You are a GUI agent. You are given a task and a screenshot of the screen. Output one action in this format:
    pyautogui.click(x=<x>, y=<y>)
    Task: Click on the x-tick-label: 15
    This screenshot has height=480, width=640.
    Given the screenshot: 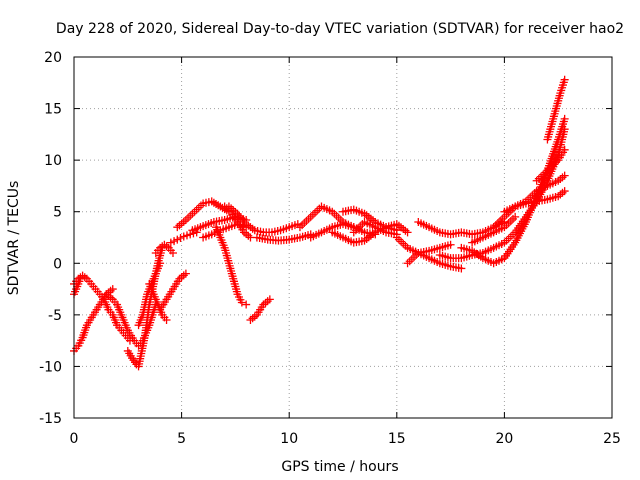 What is the action you would take?
    pyautogui.click(x=397, y=439)
    